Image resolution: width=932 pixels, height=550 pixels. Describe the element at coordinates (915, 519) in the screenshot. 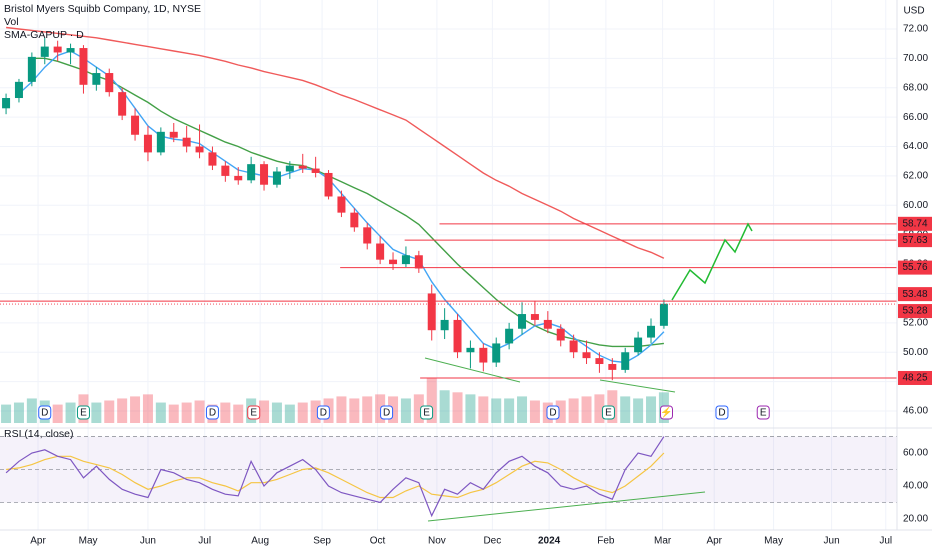

I see `y-tick-label: 20.00` at that location.